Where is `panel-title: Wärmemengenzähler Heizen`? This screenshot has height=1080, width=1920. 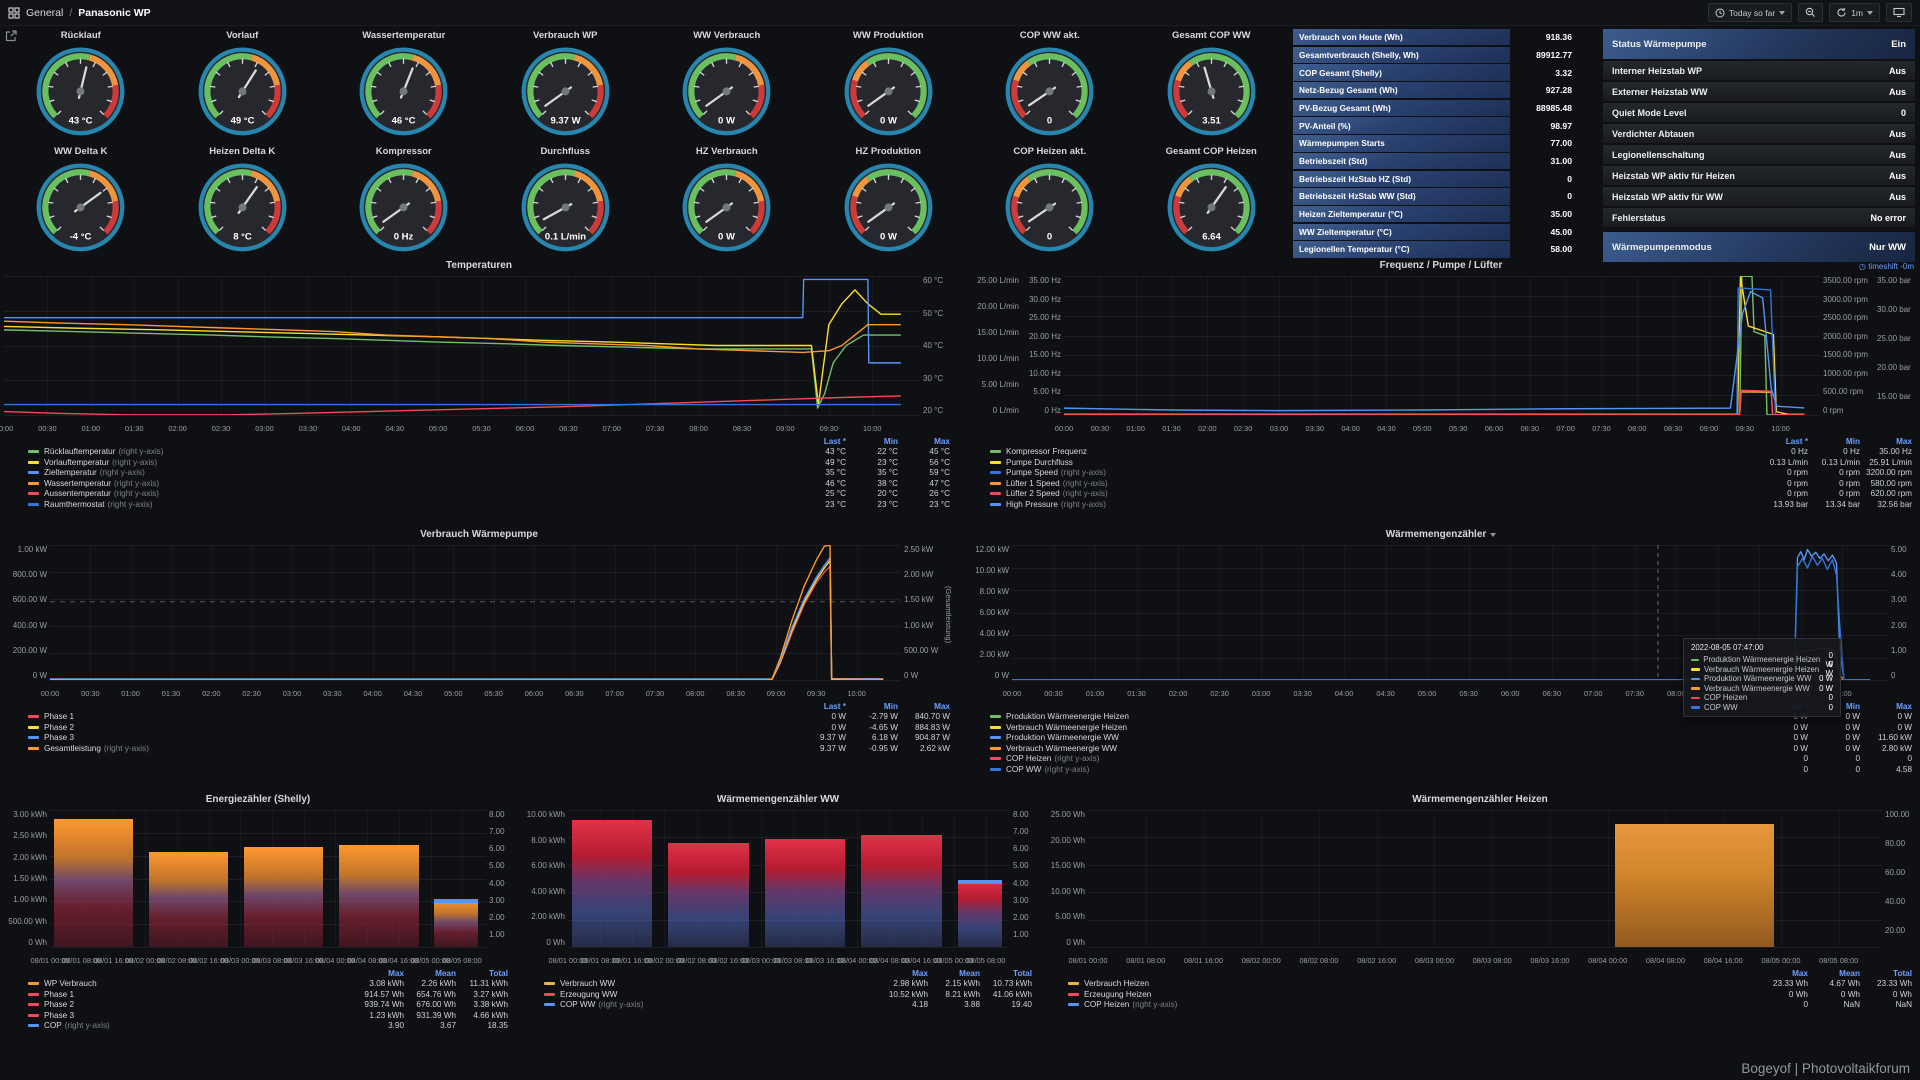 panel-title: Wärmemengenzähler Heizen is located at coordinates (1480, 799).